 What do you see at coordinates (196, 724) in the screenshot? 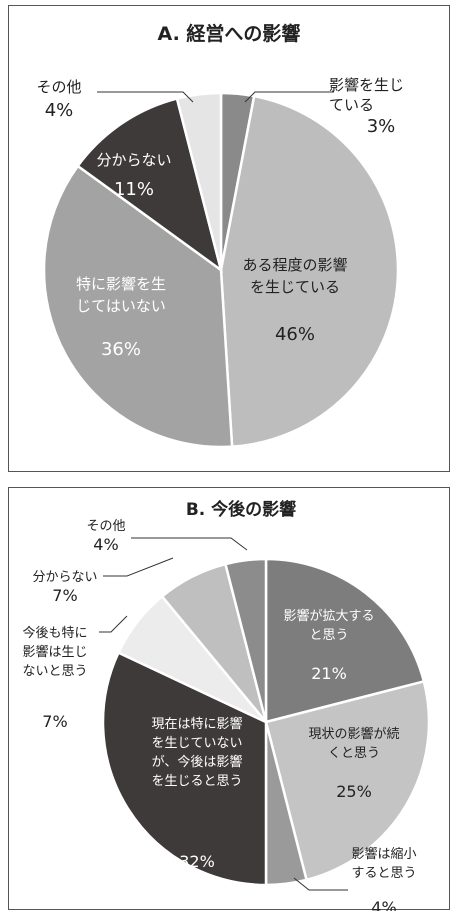
I see `slice-label: 現在は特に影響` at bounding box center [196, 724].